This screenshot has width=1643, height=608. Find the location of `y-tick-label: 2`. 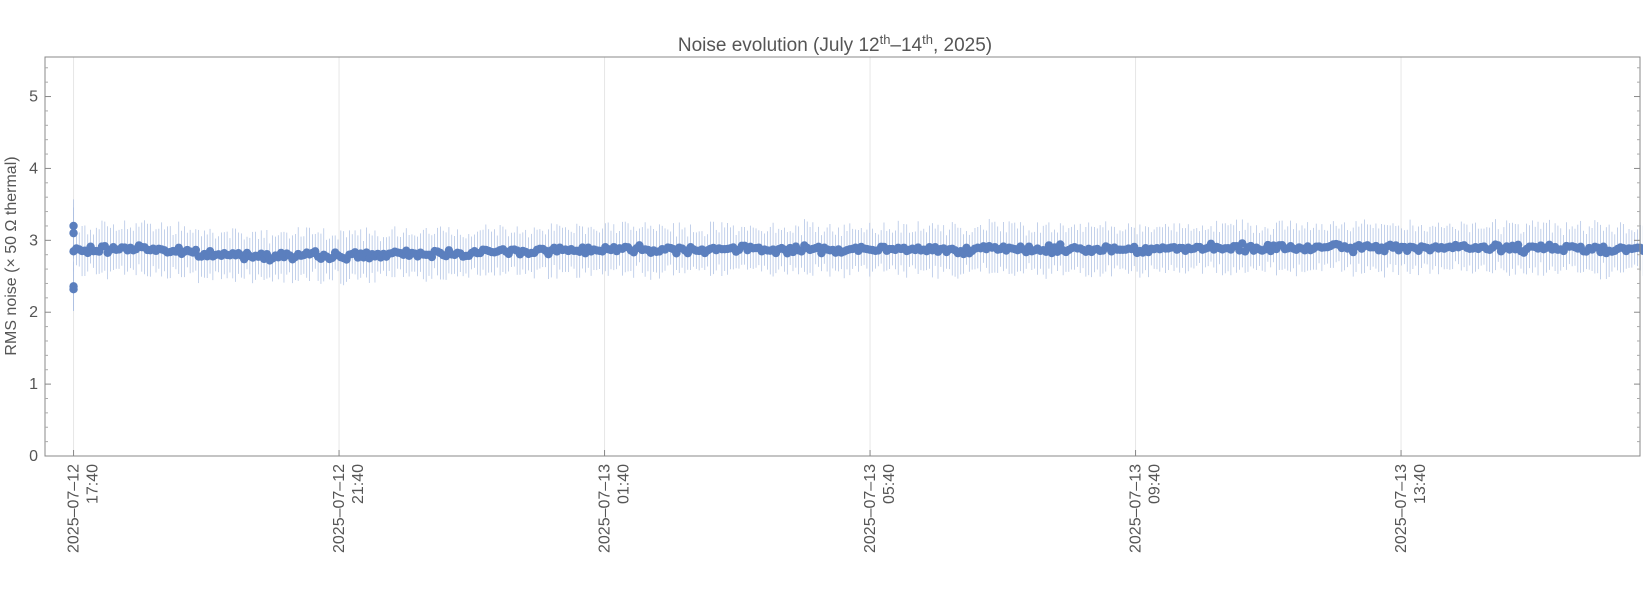

y-tick-label: 2 is located at coordinates (33, 312).